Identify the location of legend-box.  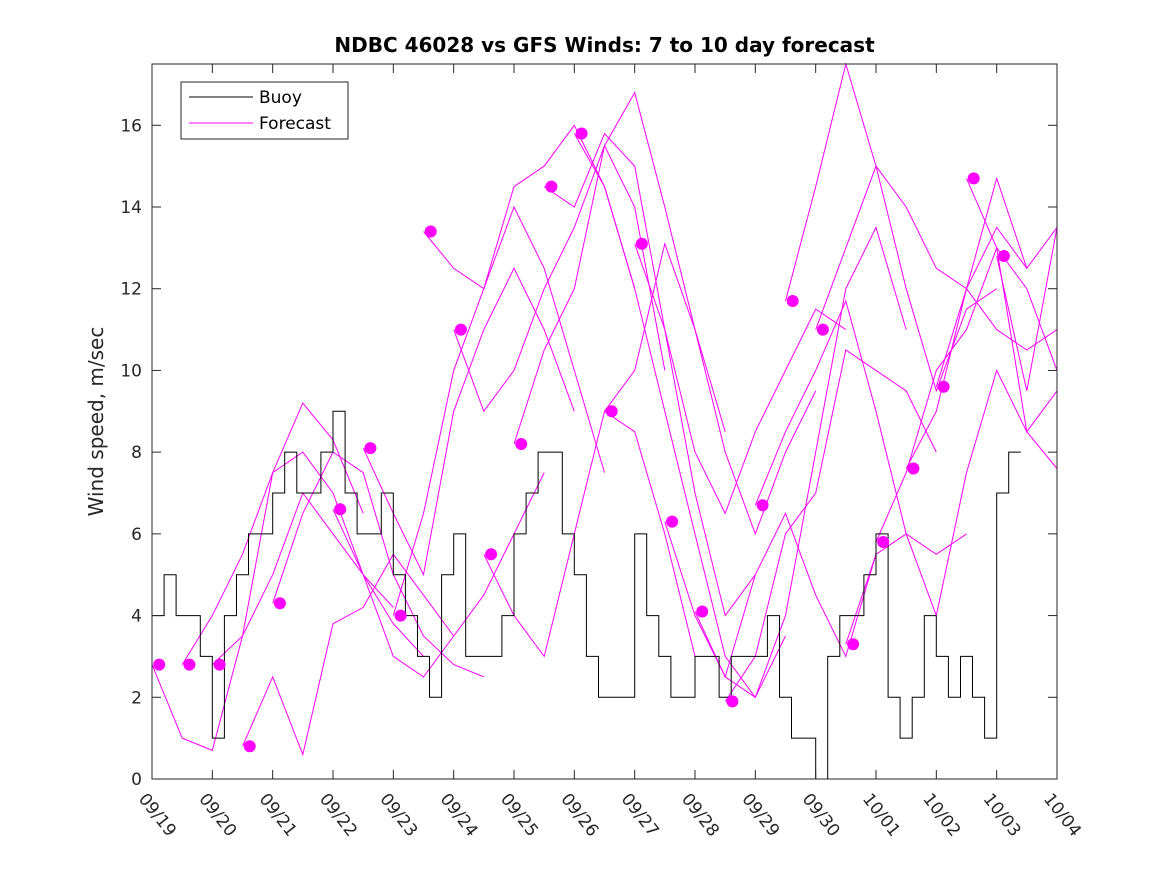
(264, 110).